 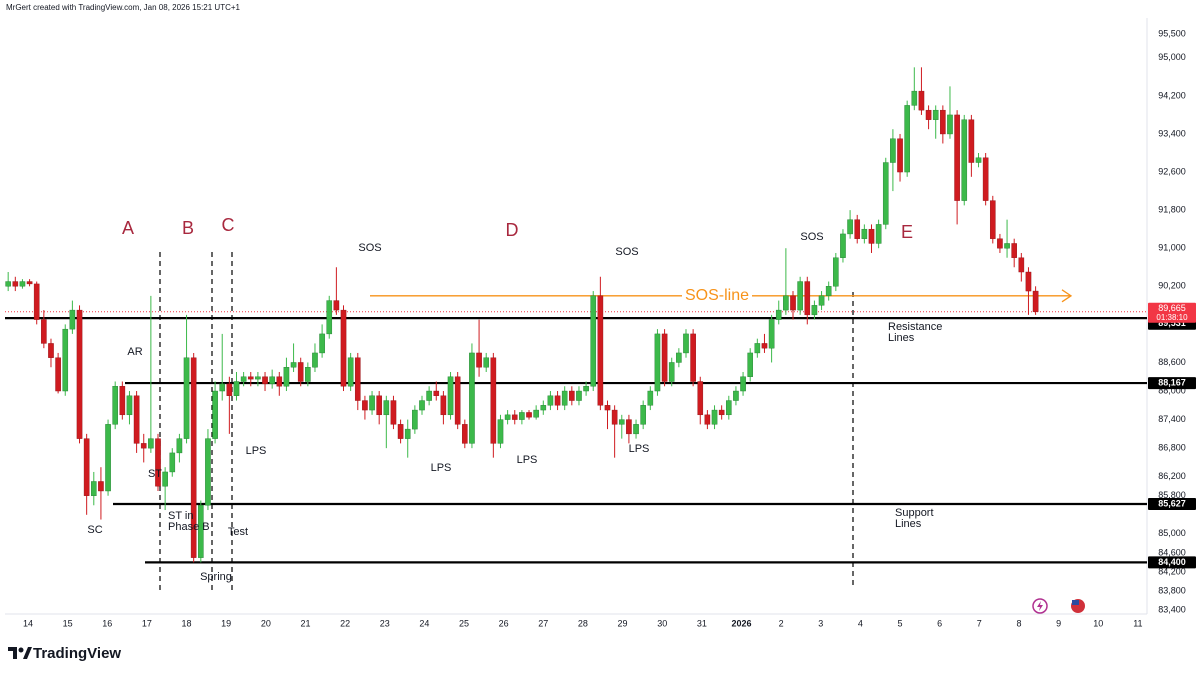 What do you see at coordinates (1172, 590) in the screenshot?
I see `y-tick-label: 83,800` at bounding box center [1172, 590].